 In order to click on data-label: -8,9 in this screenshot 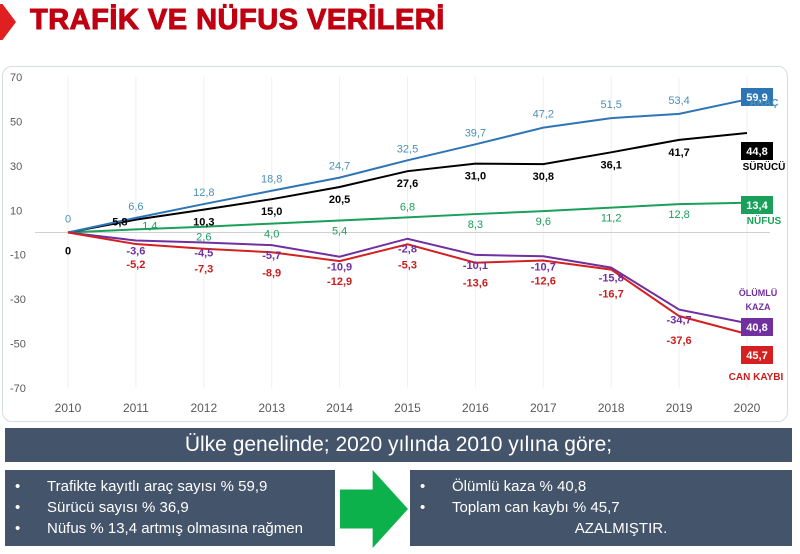, I will do `click(271, 273)`.